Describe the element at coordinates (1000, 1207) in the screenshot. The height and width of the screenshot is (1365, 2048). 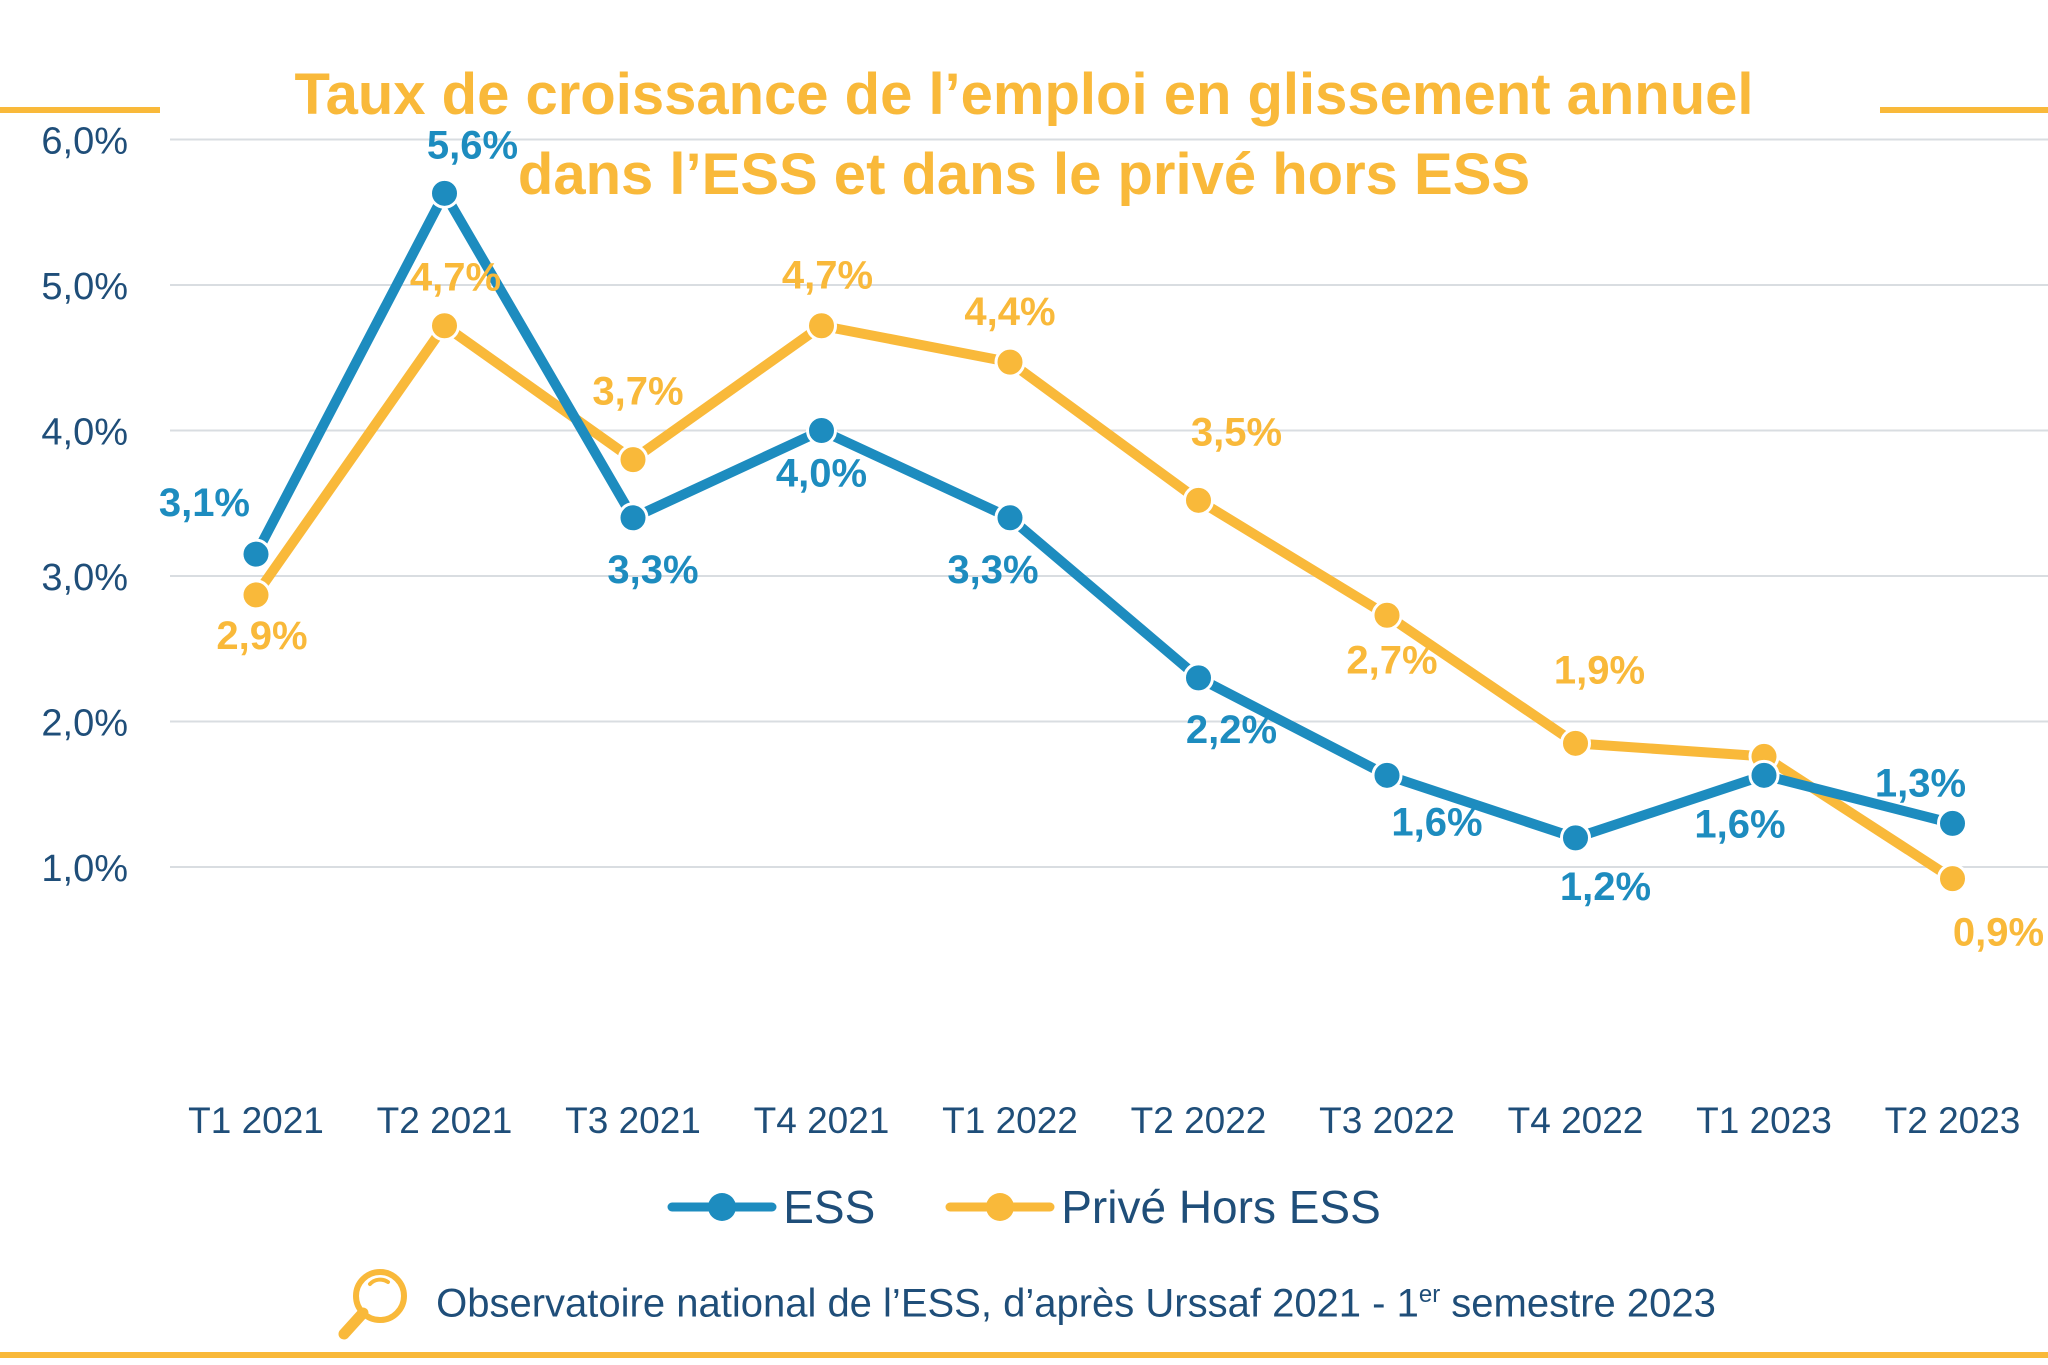
I see `legend-swatch-prive` at that location.